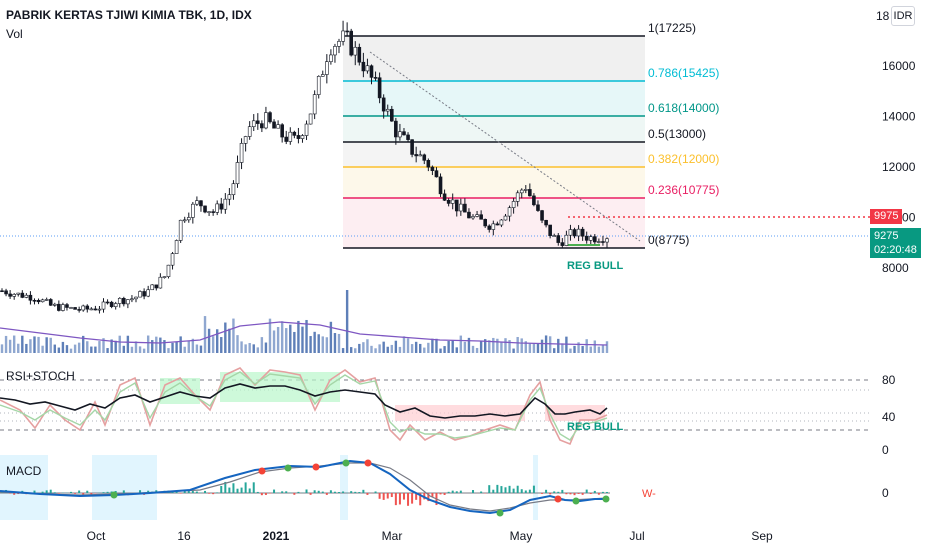 The width and height of the screenshot is (932, 550). What do you see at coordinates (677, 134) in the screenshot?
I see `fib-label-0.5: 0.5(13000)` at bounding box center [677, 134].